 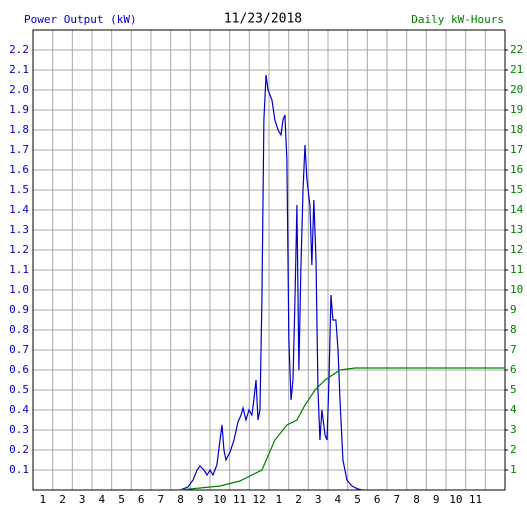 I want to click on y2-tick-label: 17, so click(x=516, y=149).